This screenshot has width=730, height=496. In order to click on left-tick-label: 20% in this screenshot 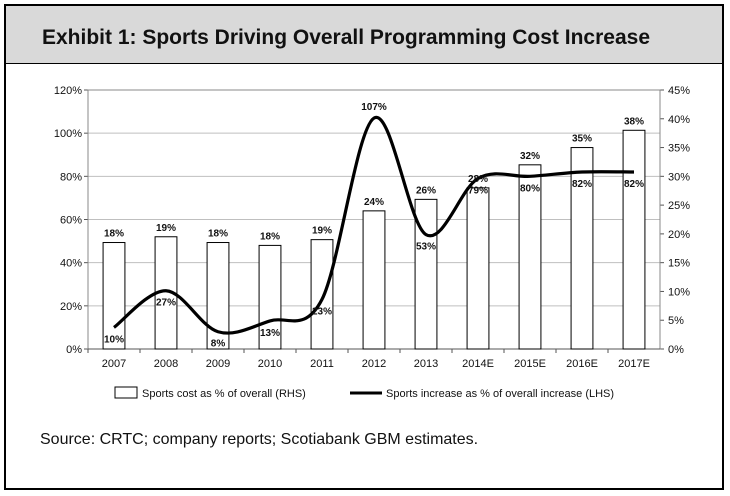, I will do `click(71, 307)`.